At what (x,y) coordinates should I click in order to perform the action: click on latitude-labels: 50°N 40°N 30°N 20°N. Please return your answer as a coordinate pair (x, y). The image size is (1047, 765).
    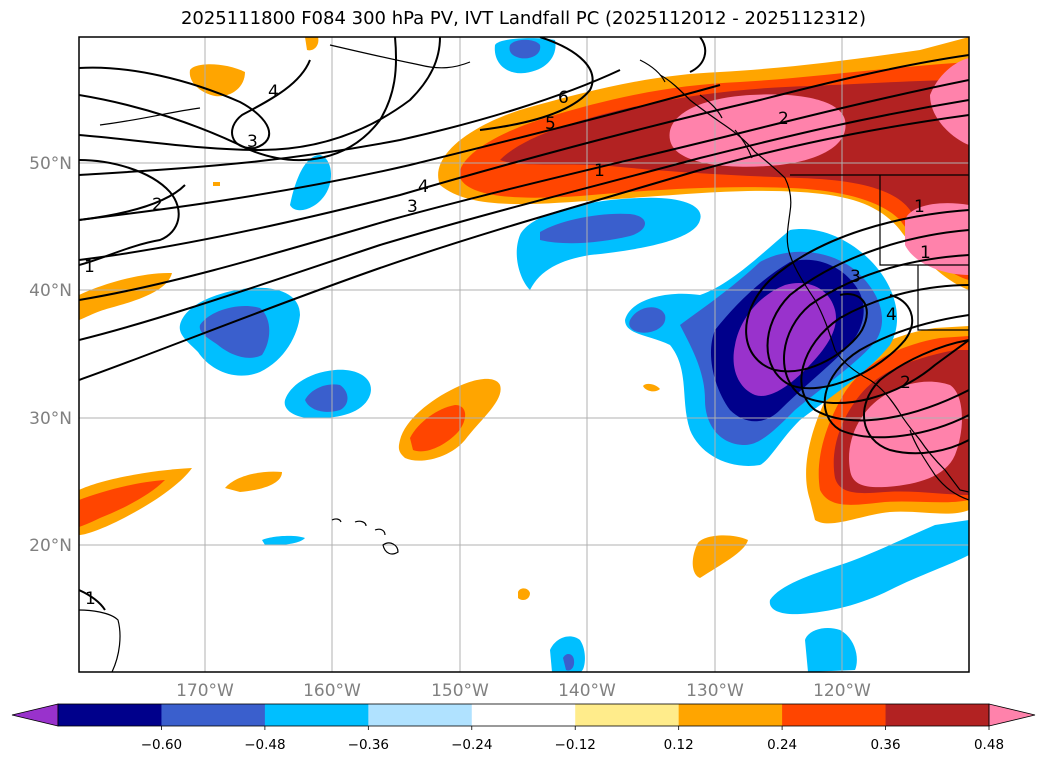
    Looking at the image, I should click on (50, 355).